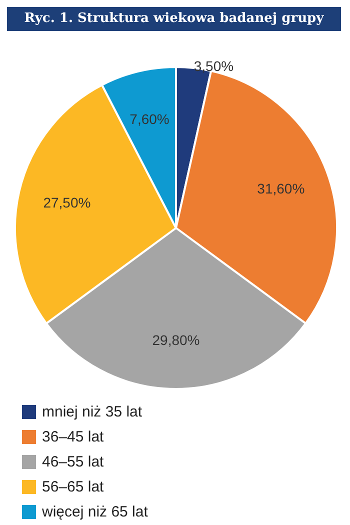 This screenshot has width=350, height=525. What do you see at coordinates (174, 19) in the screenshot?
I see `chart-title: Ryc. 1. Struktura wiekowa badanej grupy` at bounding box center [174, 19].